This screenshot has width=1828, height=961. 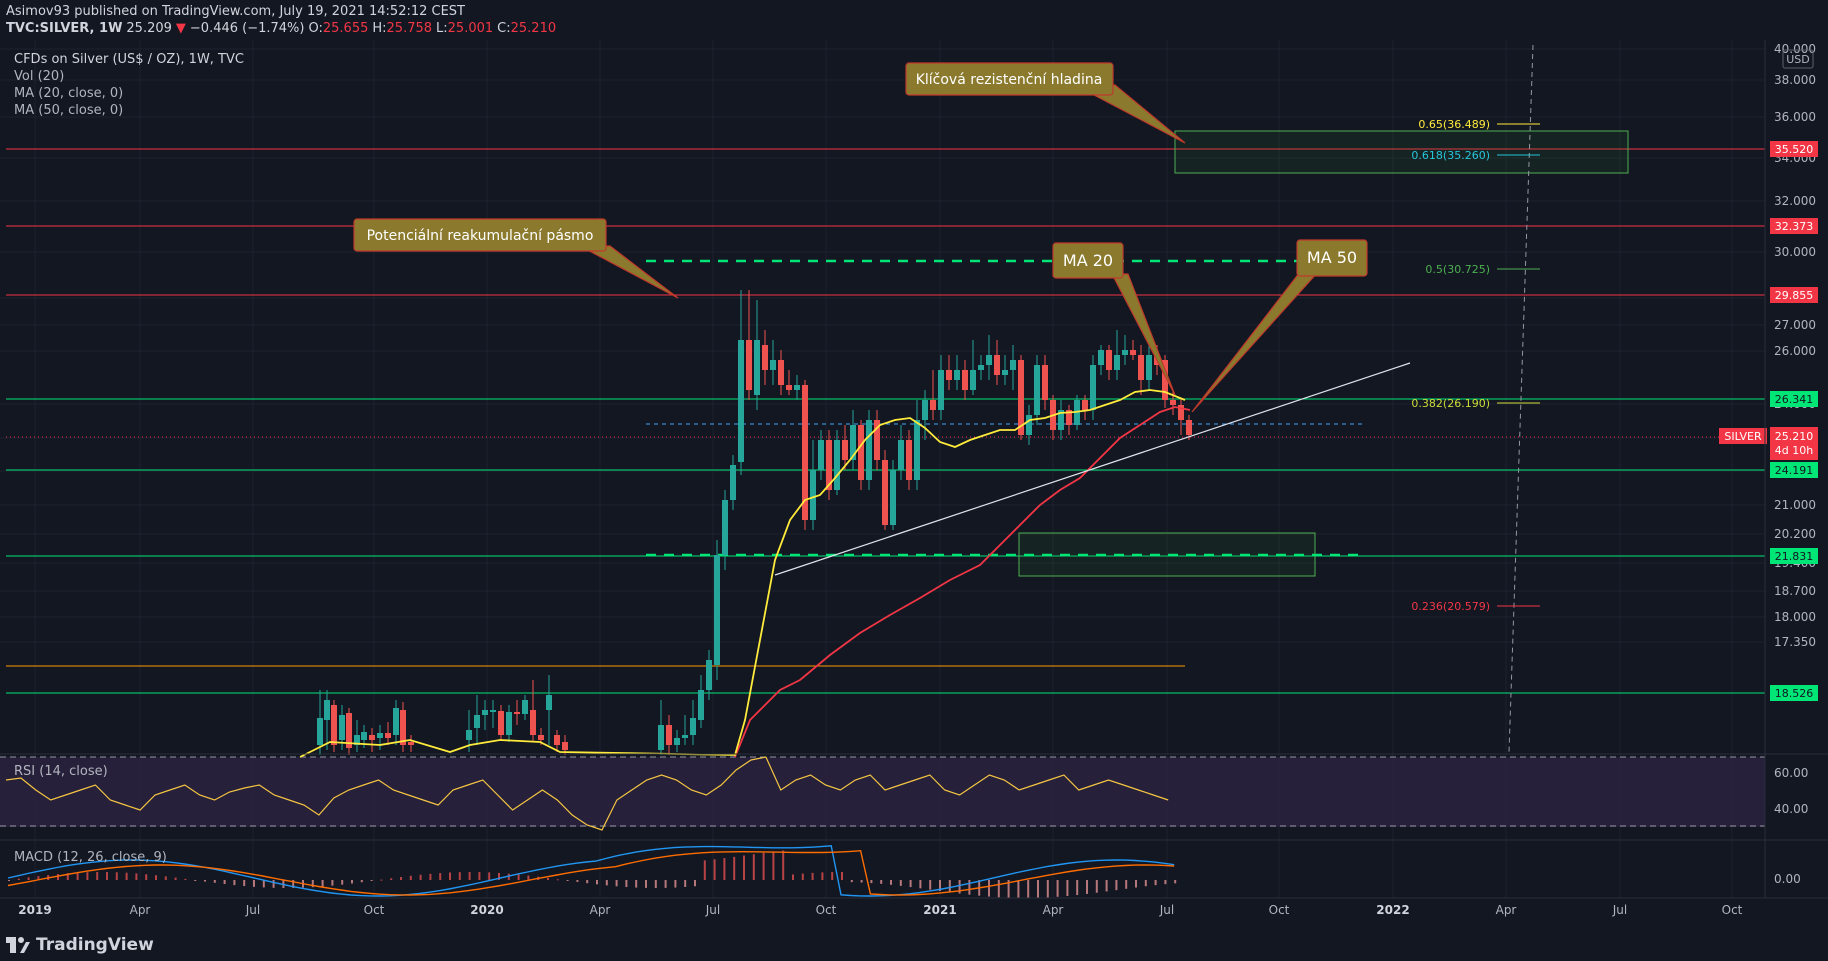 What do you see at coordinates (1332, 258) in the screenshot?
I see `ma50-callout: MA 50` at bounding box center [1332, 258].